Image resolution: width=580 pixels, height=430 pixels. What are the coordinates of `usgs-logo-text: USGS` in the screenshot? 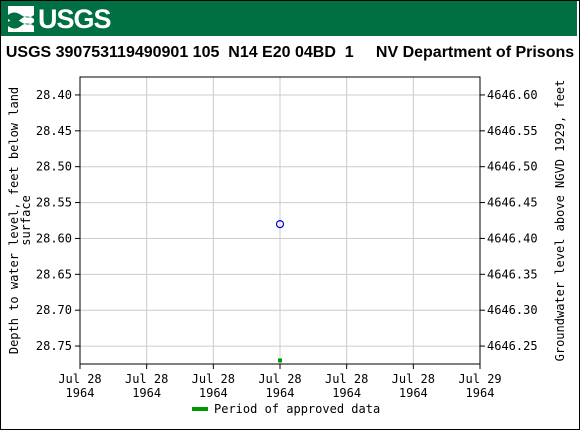 It's located at (75, 18).